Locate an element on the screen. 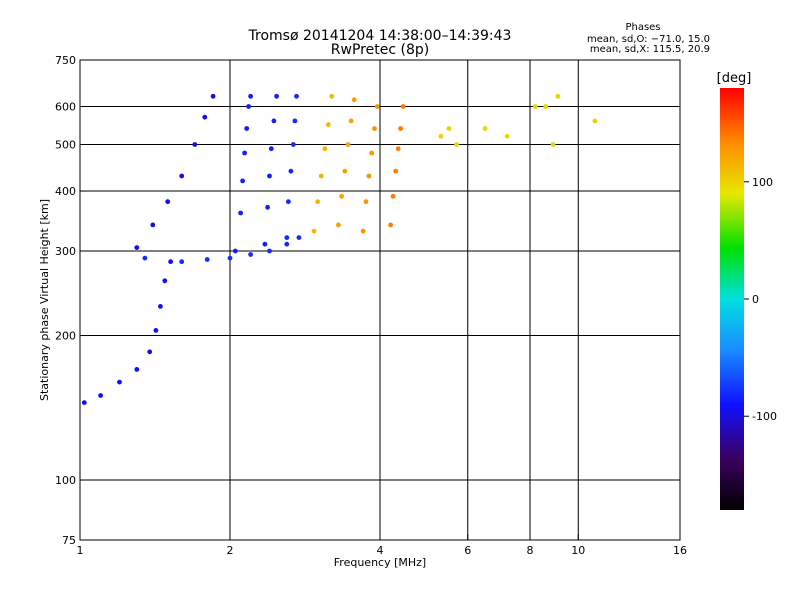 The width and height of the screenshot is (800, 600). x-axis-label: Frequency [MHz] is located at coordinates (380, 562).